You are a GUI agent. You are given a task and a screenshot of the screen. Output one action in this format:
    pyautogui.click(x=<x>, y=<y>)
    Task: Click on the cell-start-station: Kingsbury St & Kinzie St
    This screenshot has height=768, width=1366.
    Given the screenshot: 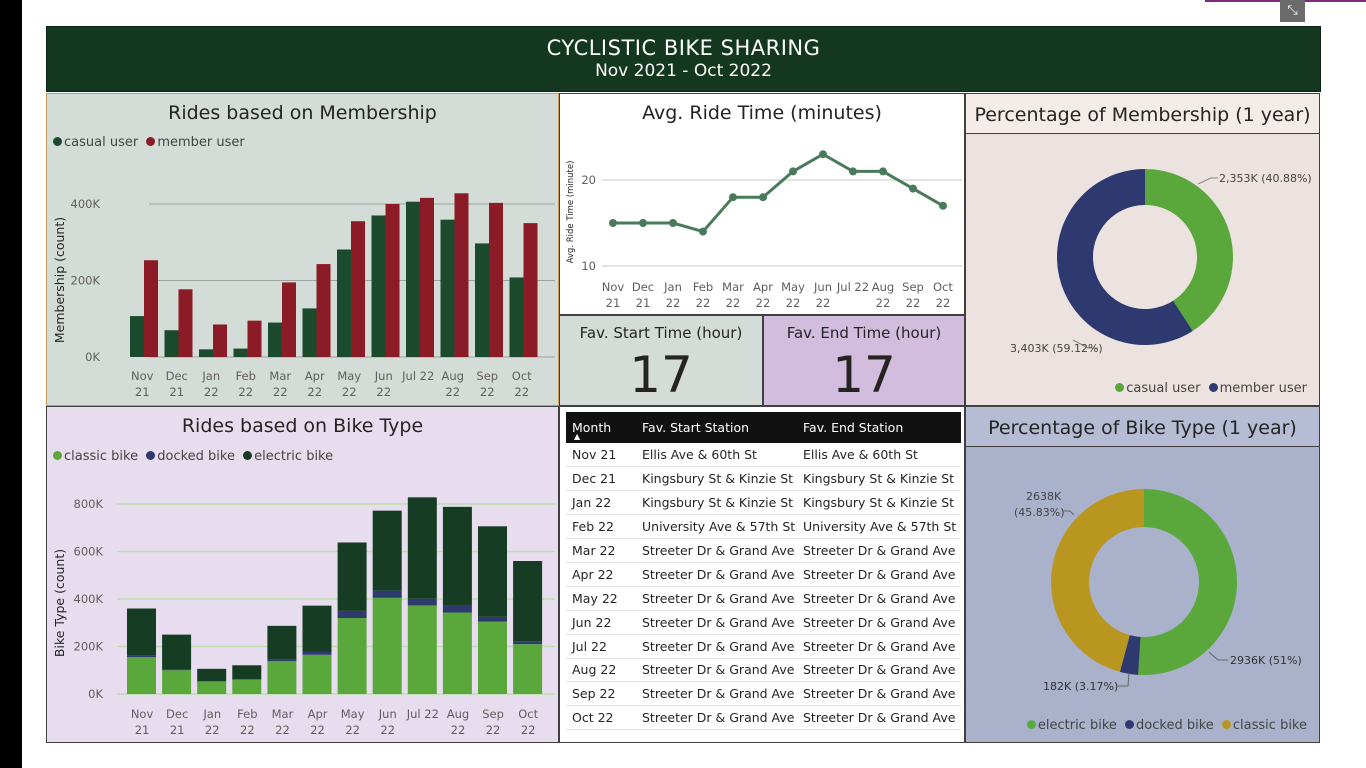 What is the action you would take?
    pyautogui.click(x=716, y=479)
    